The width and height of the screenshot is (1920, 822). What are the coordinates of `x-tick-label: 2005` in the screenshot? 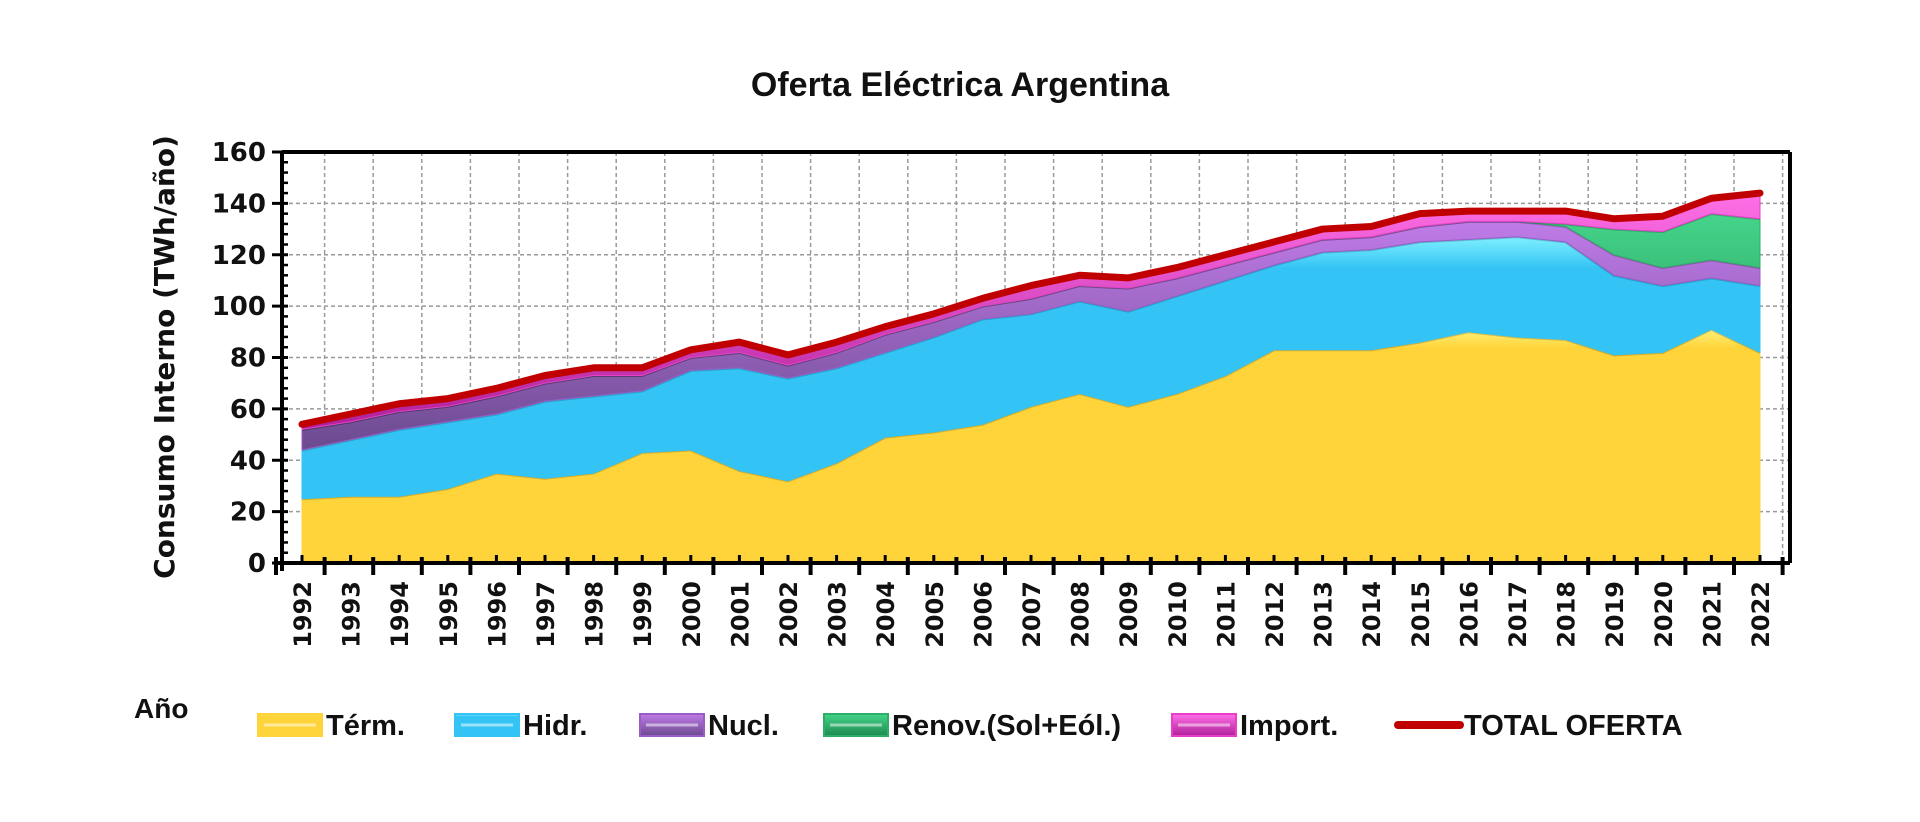 It's located at (935, 614).